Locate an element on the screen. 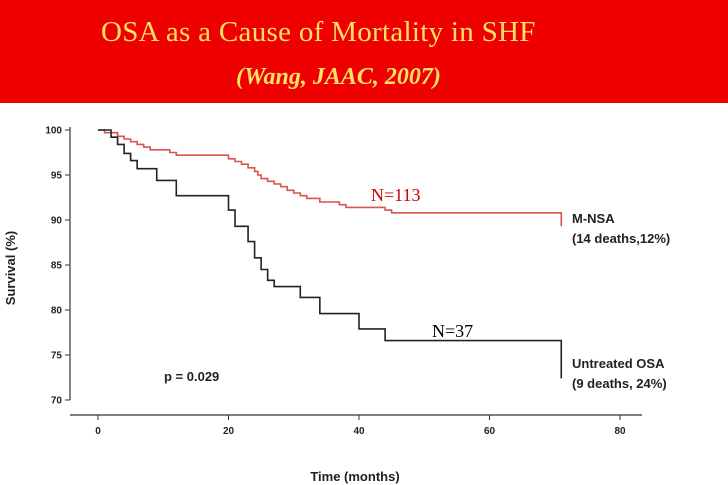  mnsa-legend-line1: M-NSA is located at coordinates (593, 218).